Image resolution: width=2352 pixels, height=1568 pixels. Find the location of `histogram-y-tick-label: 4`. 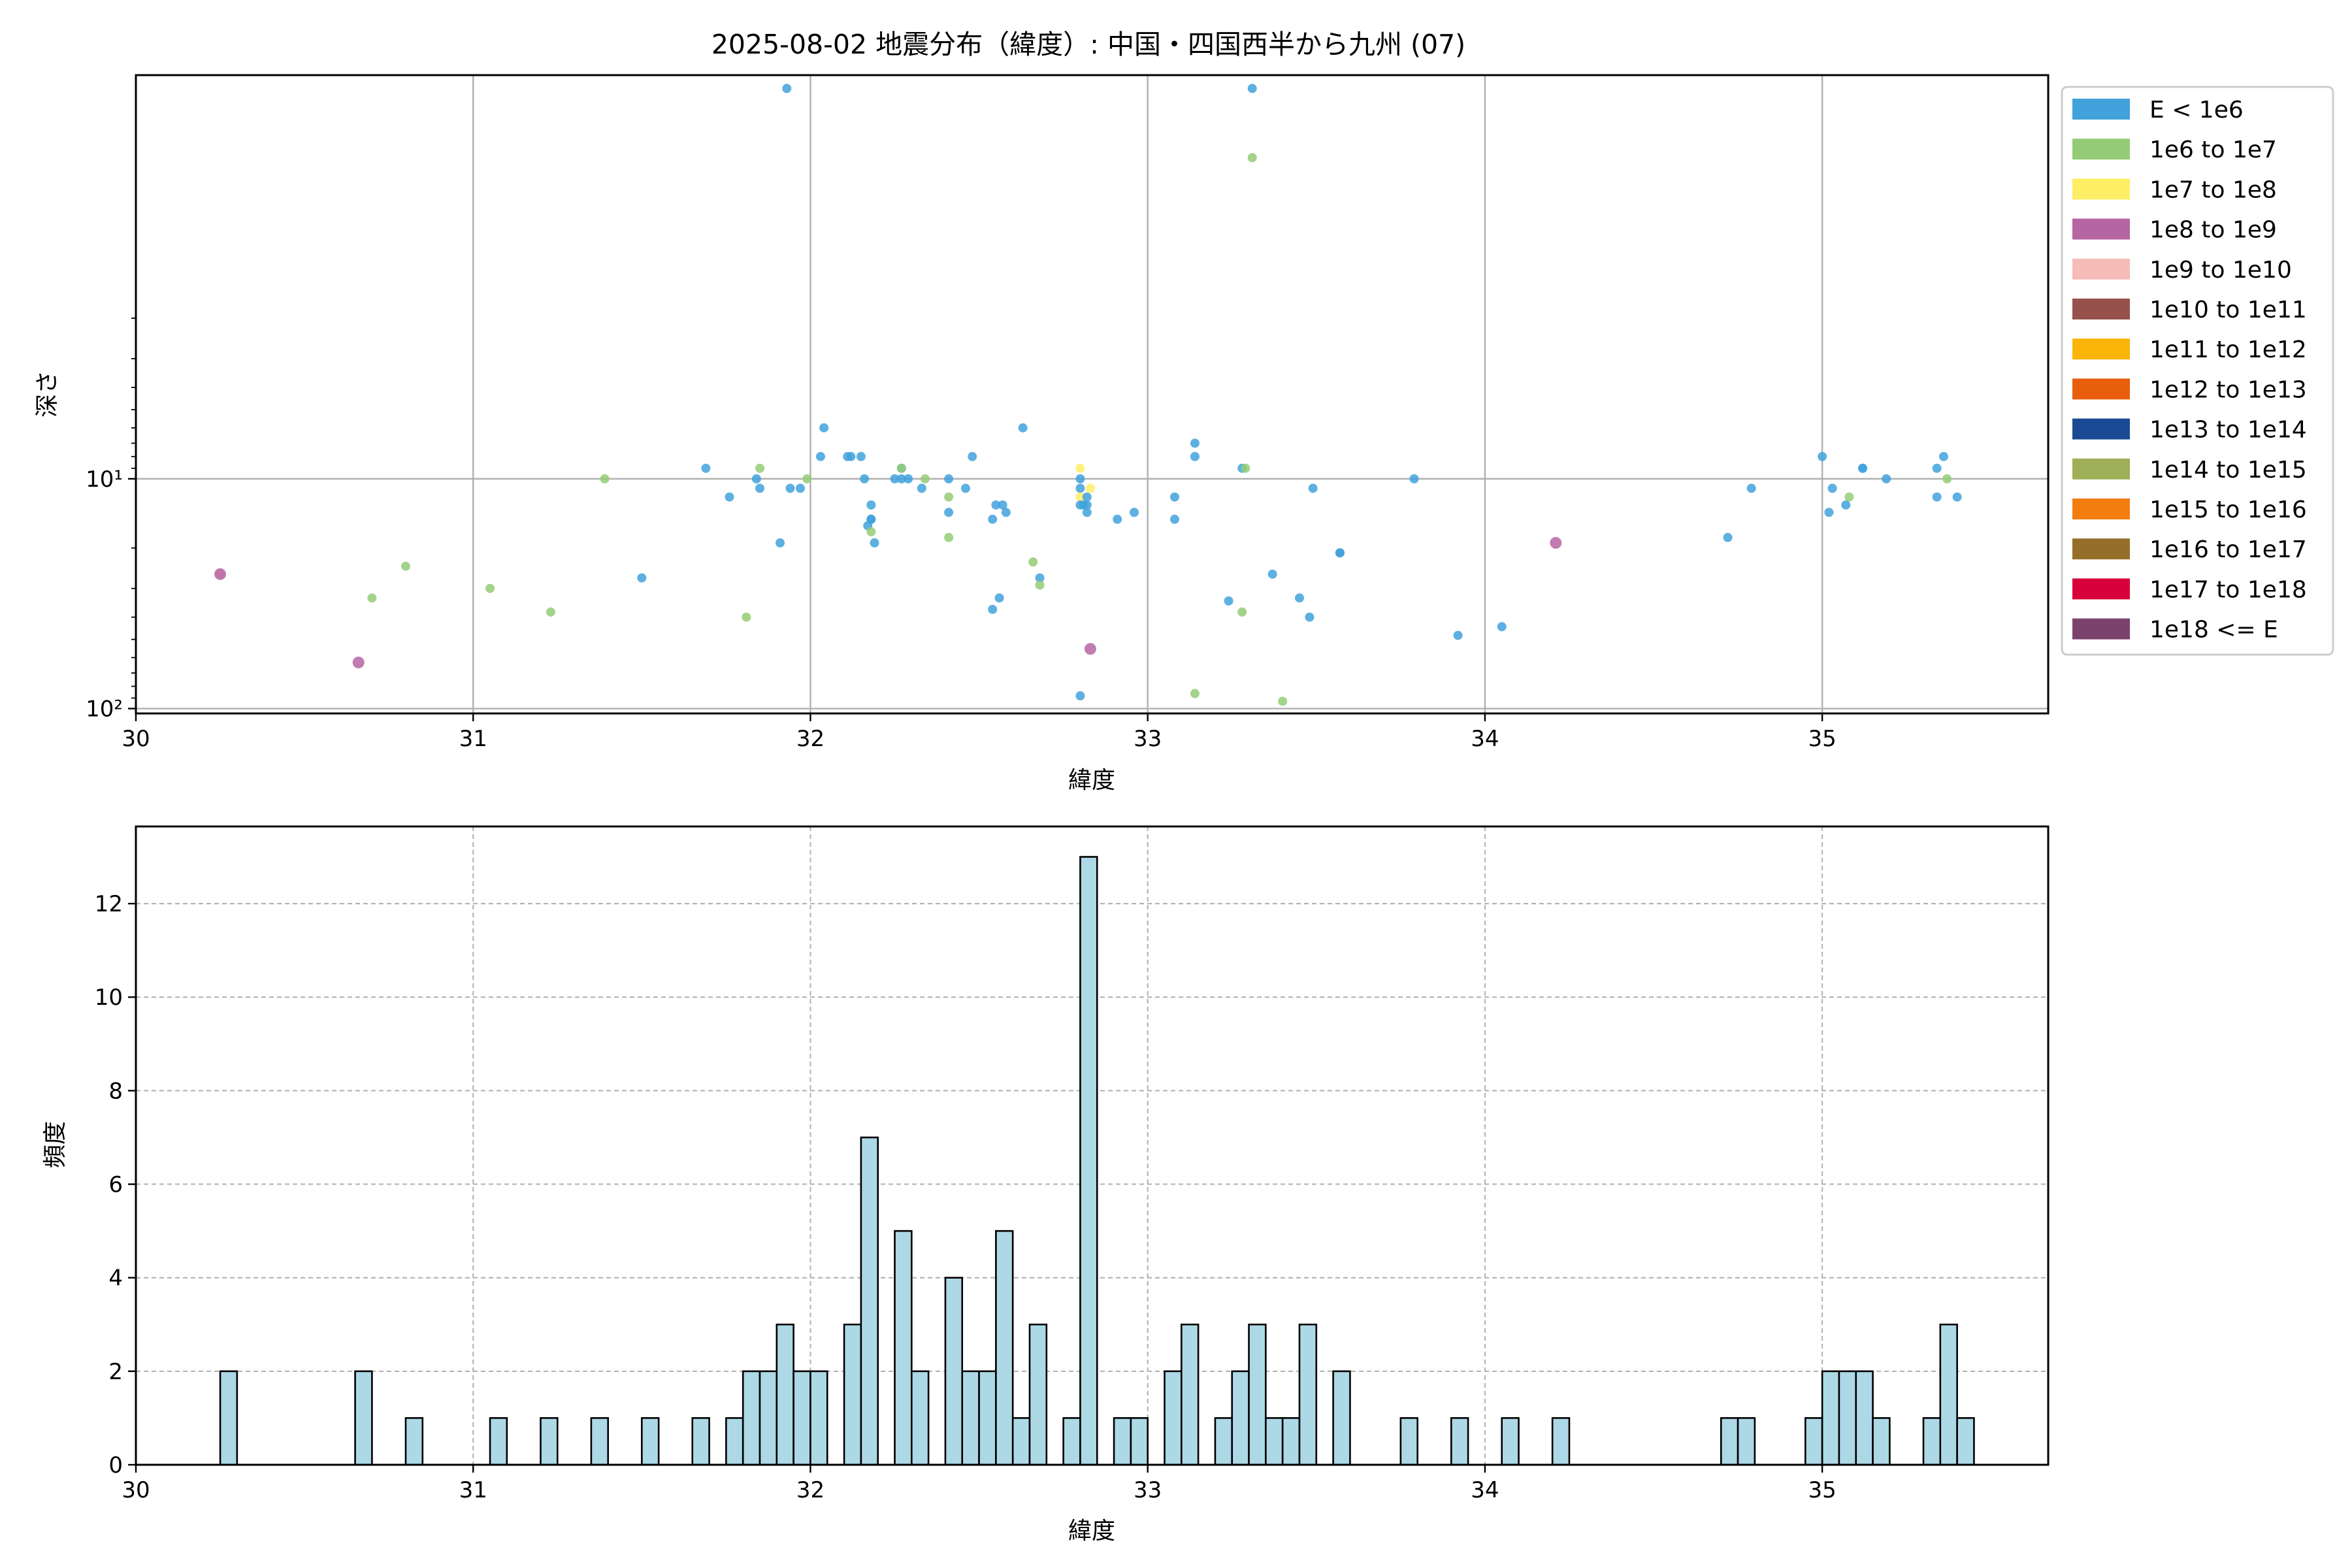

histogram-y-tick-label: 4 is located at coordinates (115, 1279).